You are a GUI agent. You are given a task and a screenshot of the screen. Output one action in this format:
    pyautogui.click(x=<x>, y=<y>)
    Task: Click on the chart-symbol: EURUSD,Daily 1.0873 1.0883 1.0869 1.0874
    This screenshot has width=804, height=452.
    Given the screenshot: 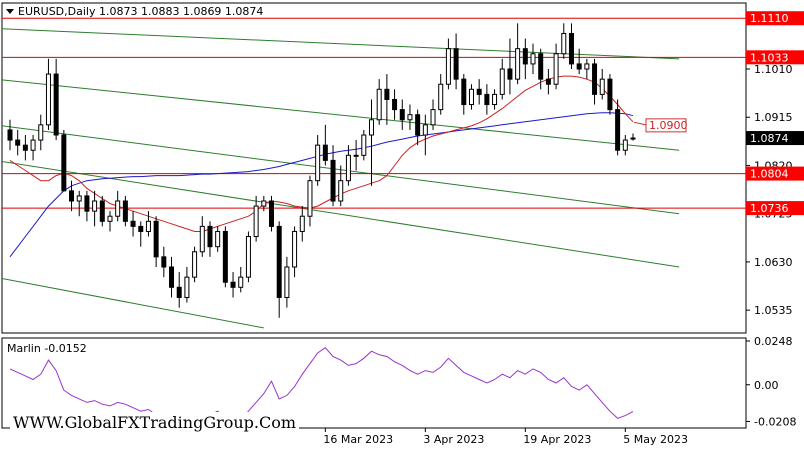 What is the action you would take?
    pyautogui.click(x=140, y=11)
    